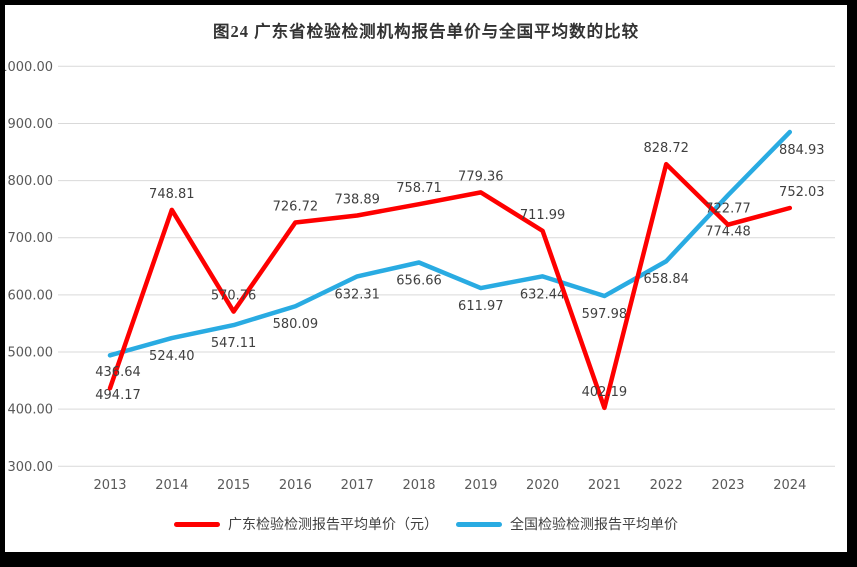 The image size is (857, 567). Describe the element at coordinates (234, 343) in the screenshot. I see `national-series-data-label: 547.11` at that location.